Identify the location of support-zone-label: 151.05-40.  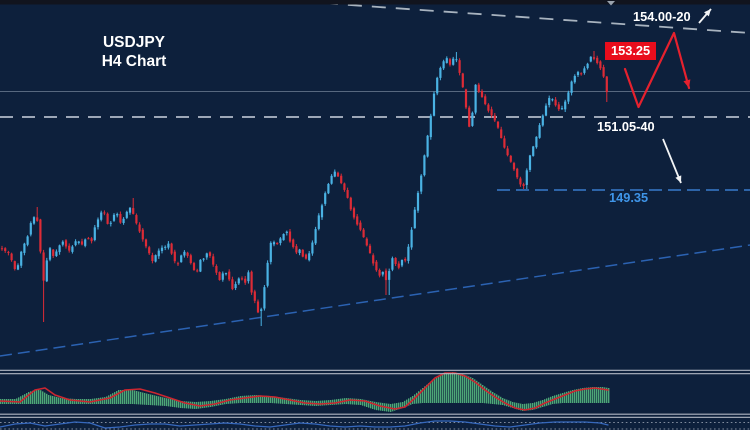
(626, 126).